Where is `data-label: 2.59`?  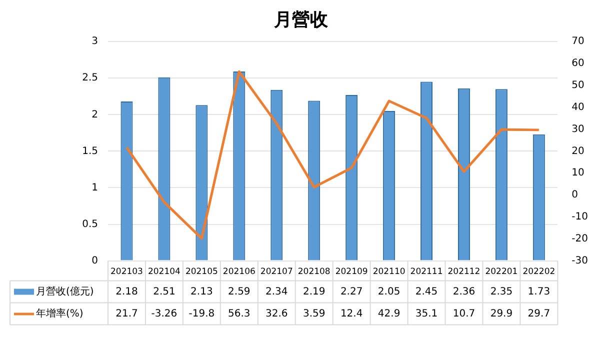
data-label: 2.59 is located at coordinates (239, 292).